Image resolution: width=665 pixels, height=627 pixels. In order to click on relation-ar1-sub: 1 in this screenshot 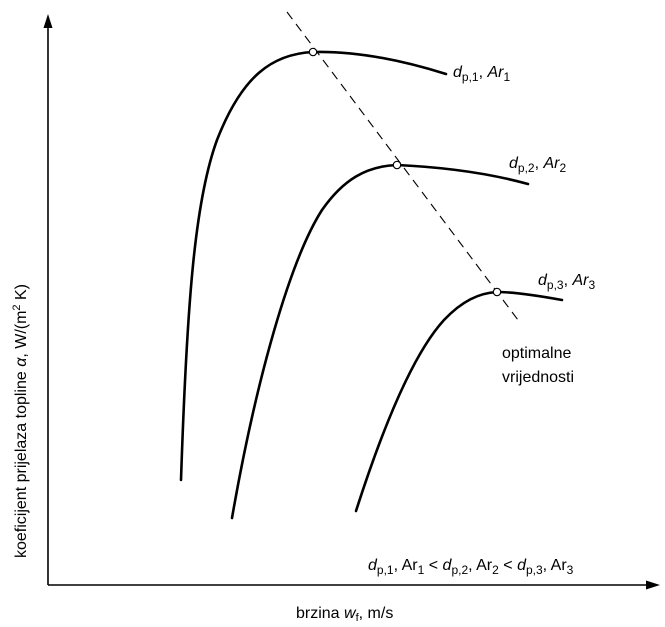, I will do `click(421, 570)`.